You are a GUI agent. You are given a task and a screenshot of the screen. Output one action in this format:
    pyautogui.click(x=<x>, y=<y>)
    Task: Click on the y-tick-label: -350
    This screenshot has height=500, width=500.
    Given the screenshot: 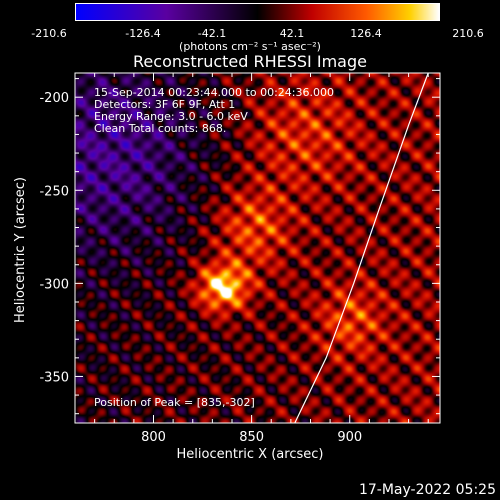 What is the action you would take?
    pyautogui.click(x=54, y=377)
    